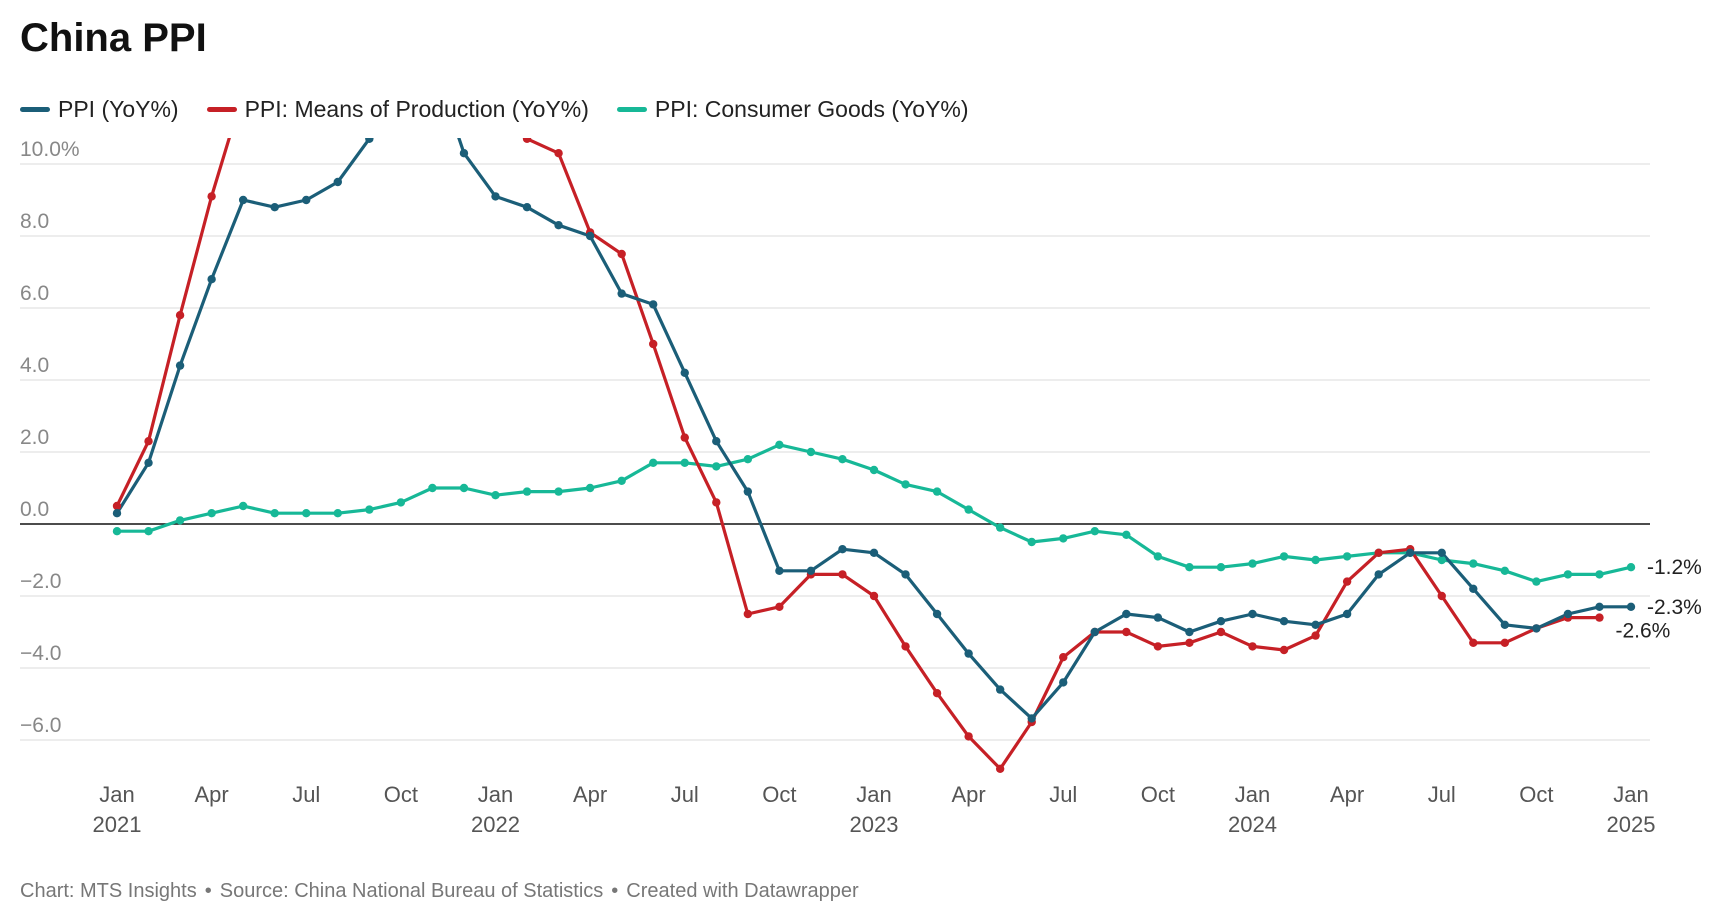 The width and height of the screenshot is (1712, 920). I want to click on end-label-2: -1.2%, so click(1674, 567).